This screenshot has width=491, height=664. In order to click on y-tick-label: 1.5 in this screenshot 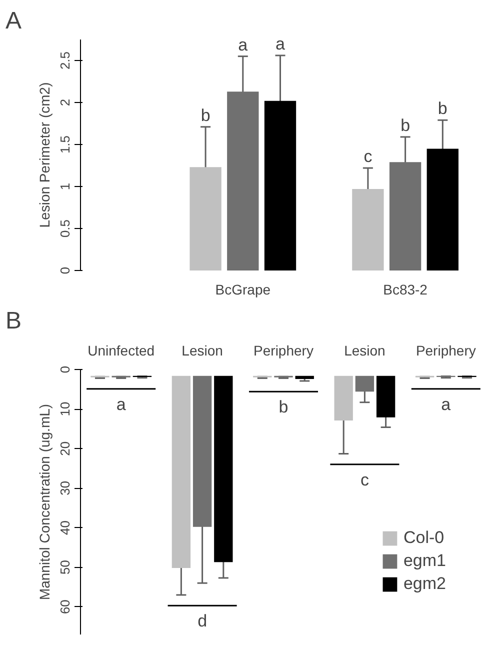, I will do `click(65, 144)`.